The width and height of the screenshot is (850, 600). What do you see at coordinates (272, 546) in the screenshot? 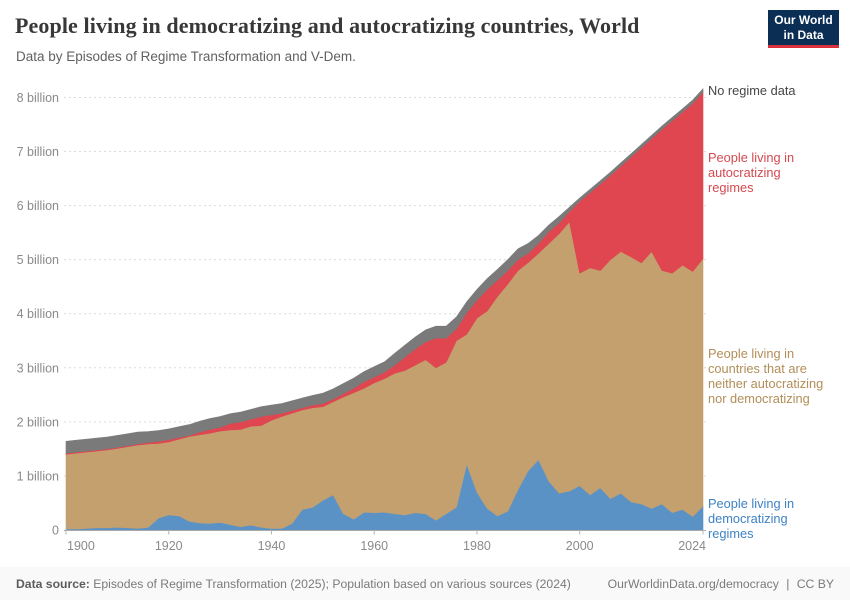
I see `x-tick-label: 1940` at bounding box center [272, 546].